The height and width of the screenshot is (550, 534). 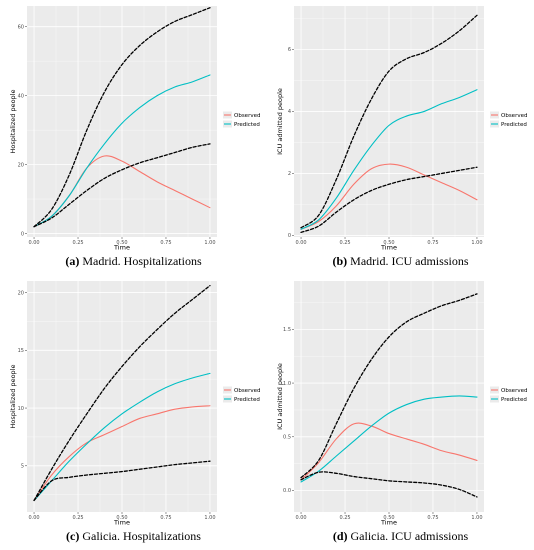 What do you see at coordinates (142, 261) in the screenshot?
I see `caption-text: Madrid. Hospitalizations` at bounding box center [142, 261].